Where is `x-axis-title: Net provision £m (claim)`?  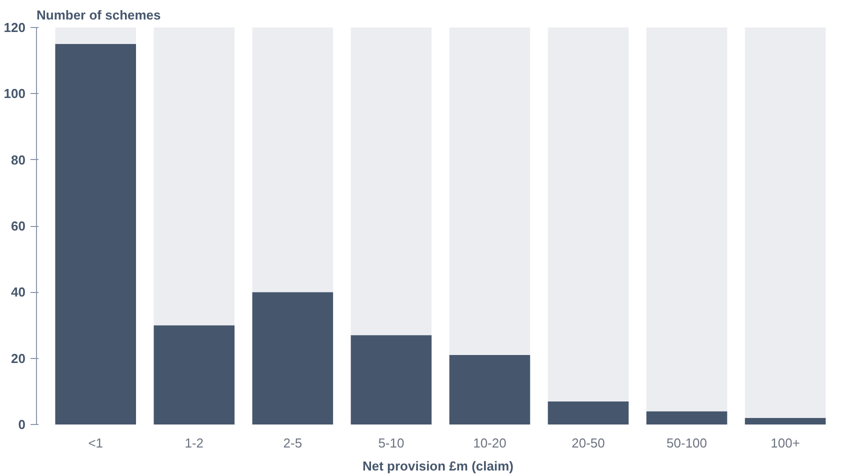
x-axis-title: Net provision £m (claim) is located at coordinates (438, 466).